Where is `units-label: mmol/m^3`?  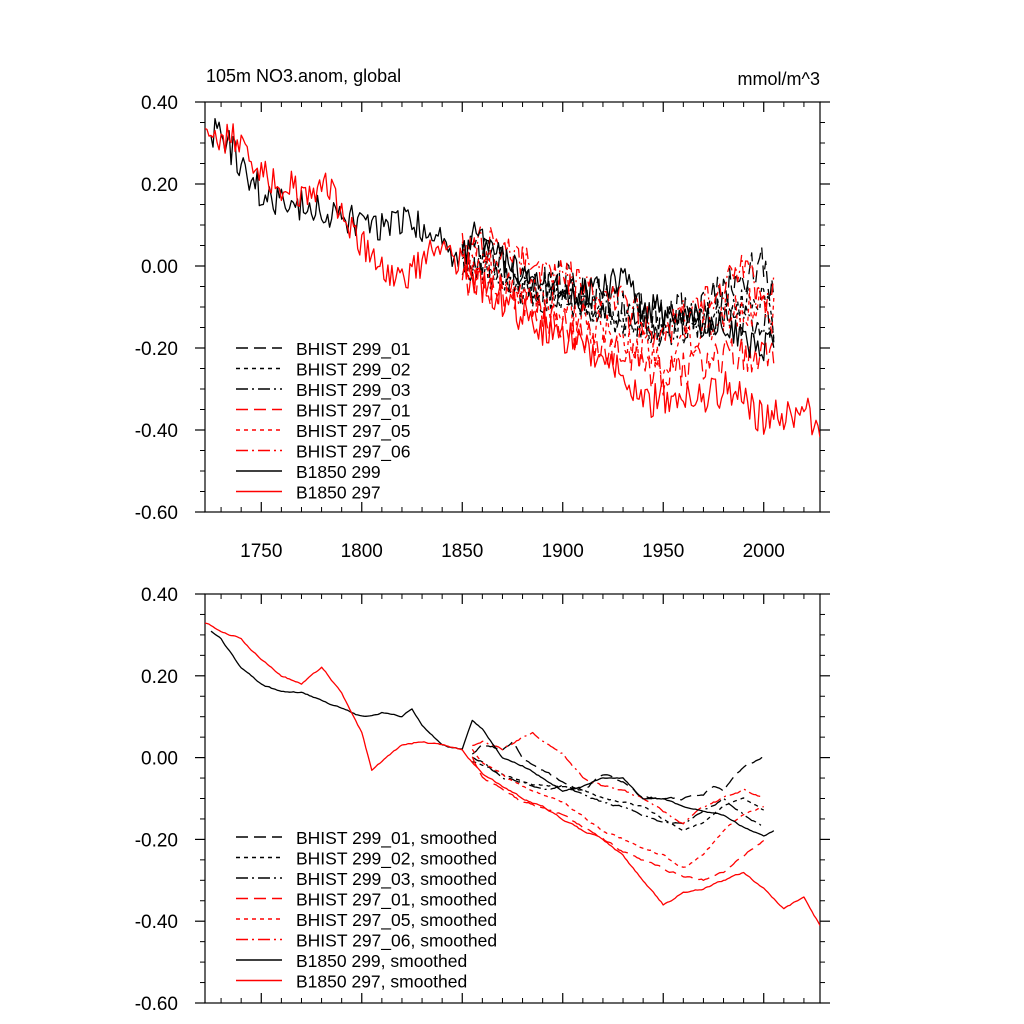 units-label: mmol/m^3 is located at coordinates (779, 79).